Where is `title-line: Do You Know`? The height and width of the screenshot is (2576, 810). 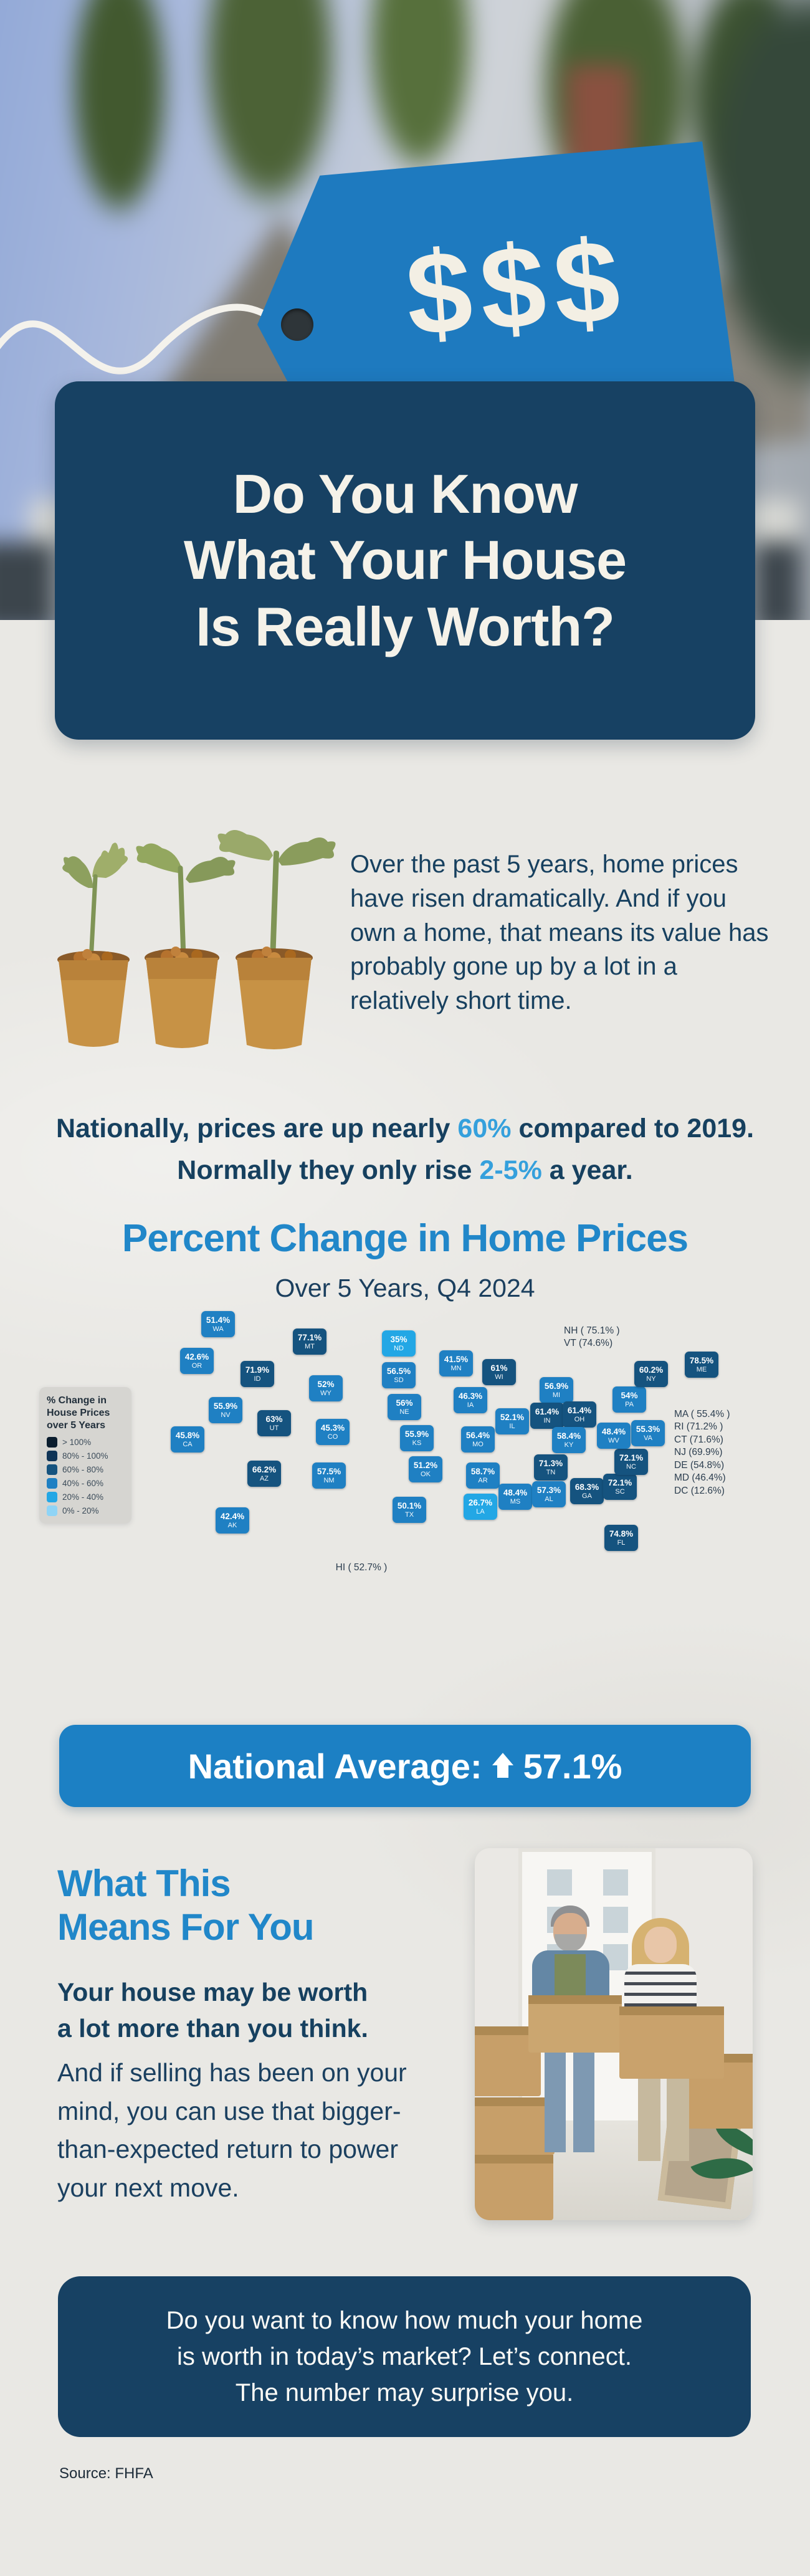
title-line: Do You Know is located at coordinates (405, 493).